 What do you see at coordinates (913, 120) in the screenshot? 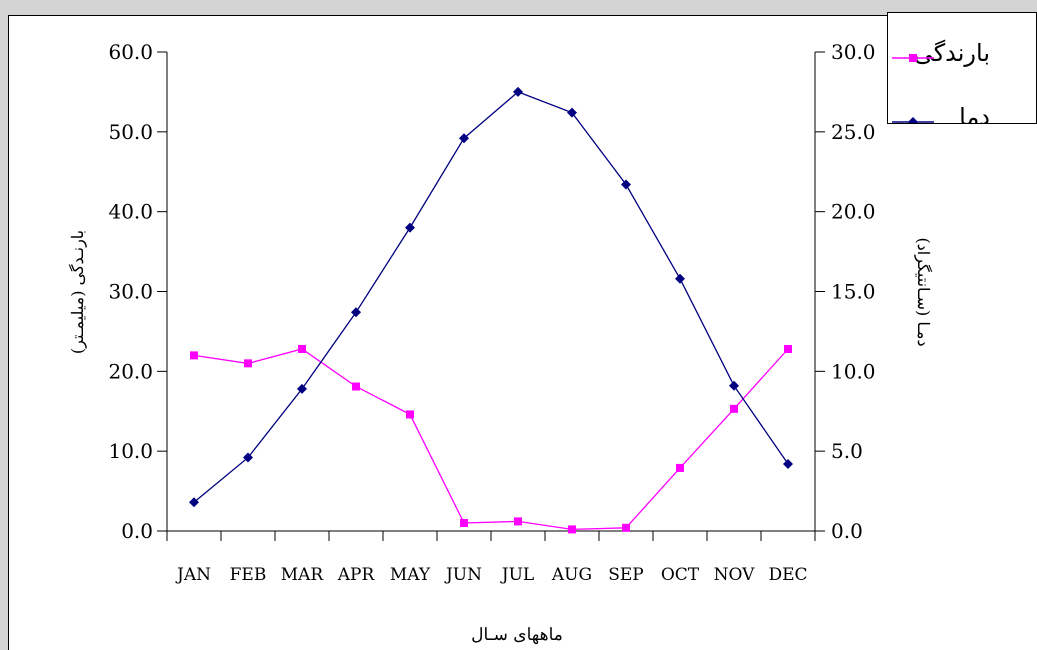
I see `legend-swatch-temperature` at bounding box center [913, 120].